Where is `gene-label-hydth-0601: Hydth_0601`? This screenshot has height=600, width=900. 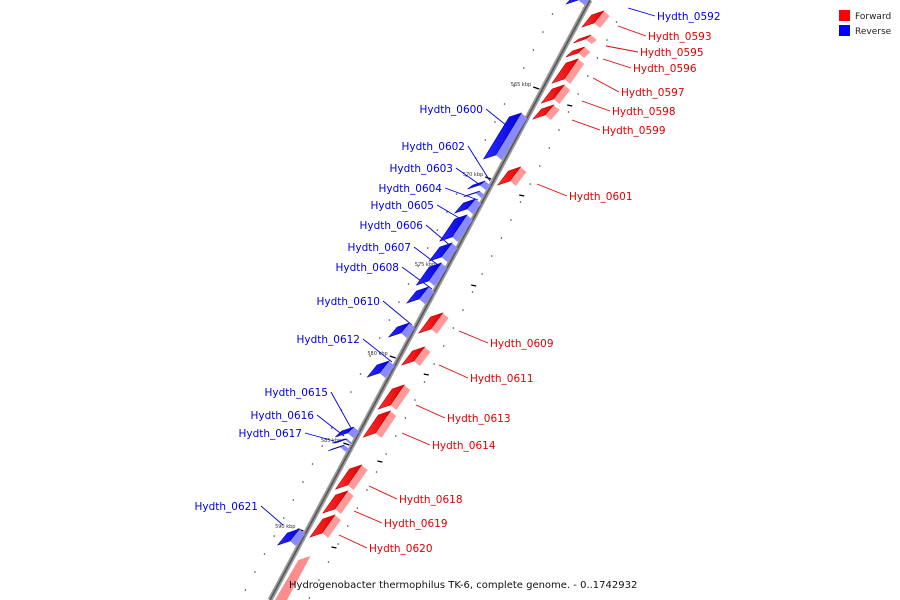
gene-label-hydth-0601: Hydth_0601 is located at coordinates (601, 197).